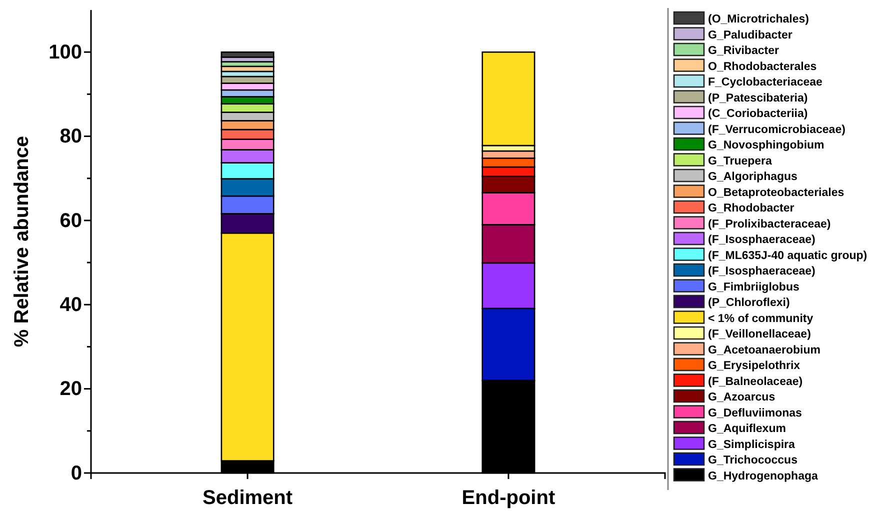 The width and height of the screenshot is (877, 511). What do you see at coordinates (76, 473) in the screenshot?
I see `y-tick-label: 0` at bounding box center [76, 473].